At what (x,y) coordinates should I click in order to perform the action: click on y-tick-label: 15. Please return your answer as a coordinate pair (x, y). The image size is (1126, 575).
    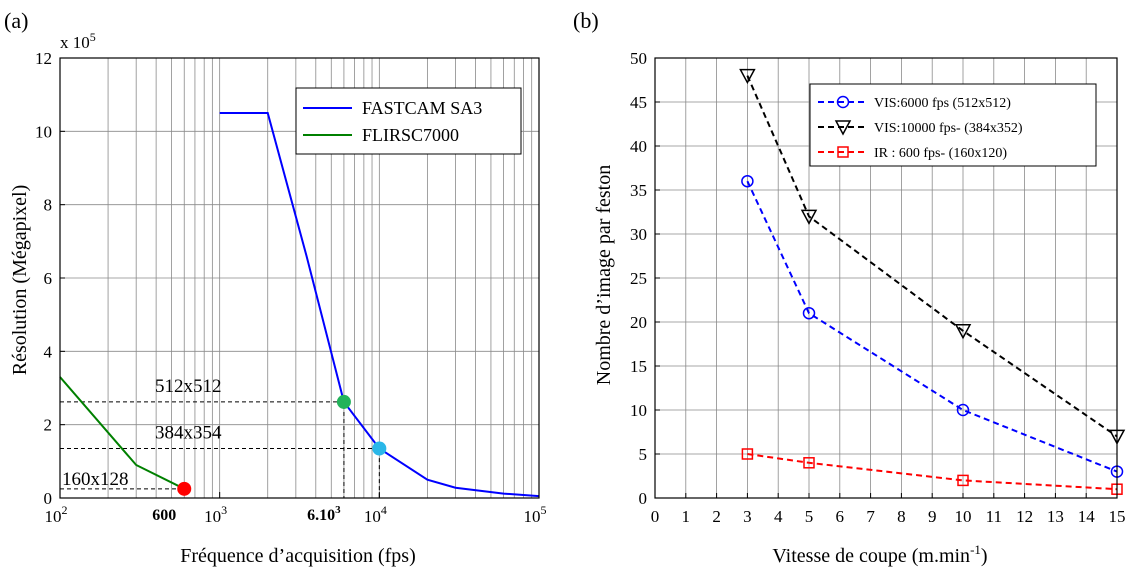
    Looking at the image, I should click on (638, 366).